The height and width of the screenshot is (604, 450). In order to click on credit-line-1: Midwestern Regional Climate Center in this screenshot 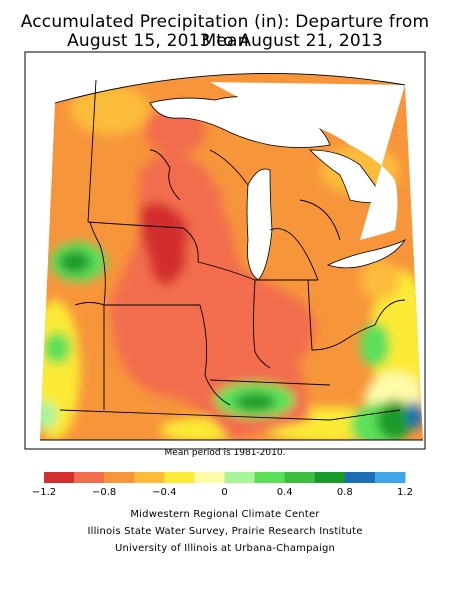, I will do `click(225, 514)`.